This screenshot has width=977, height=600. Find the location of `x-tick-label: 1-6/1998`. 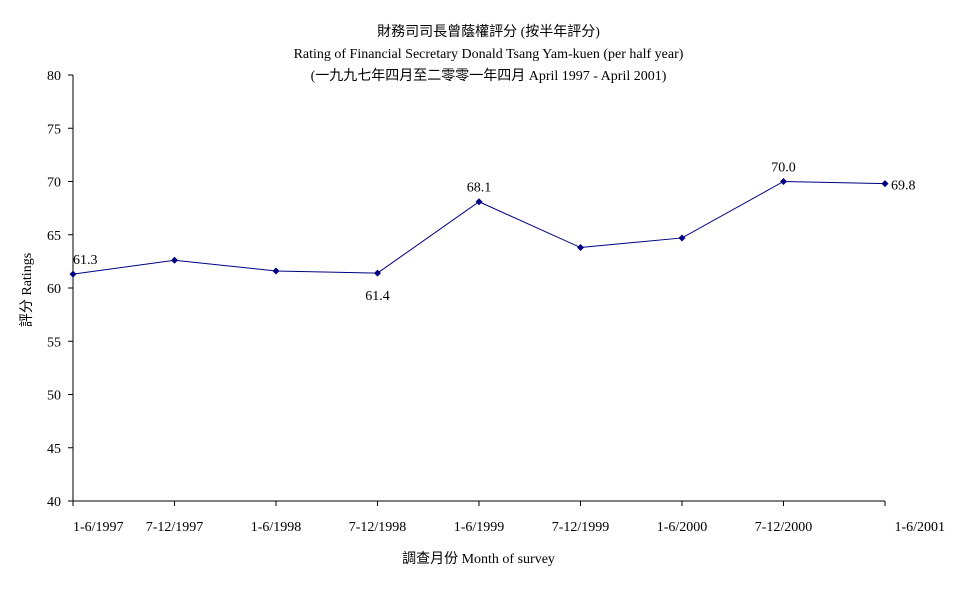

x-tick-label: 1-6/1998 is located at coordinates (276, 527).